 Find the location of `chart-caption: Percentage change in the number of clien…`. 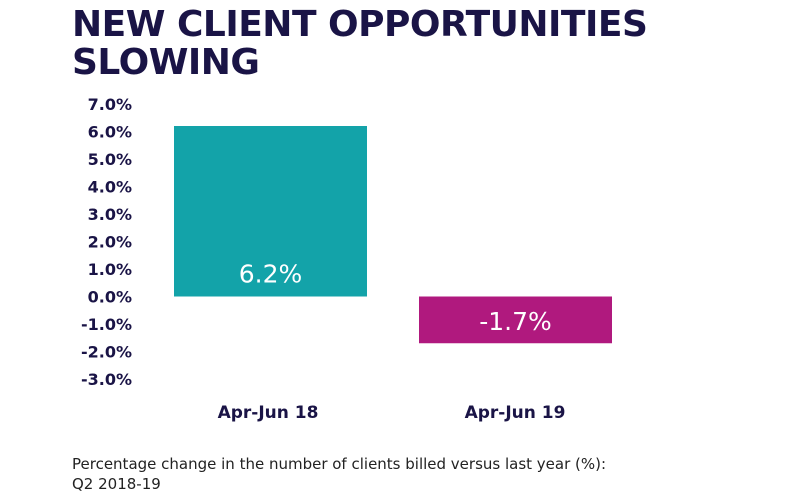

chart-caption: Percentage change in the number of clien… is located at coordinates (339, 474).